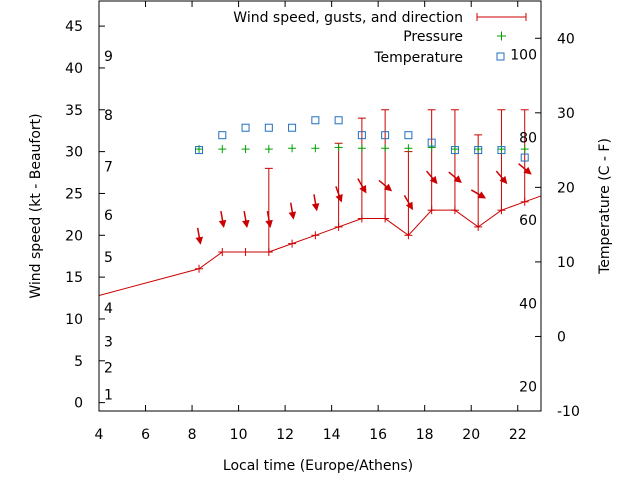 Image resolution: width=640 pixels, height=480 pixels. I want to click on legend-label-pressure: Pressure, so click(433, 37).